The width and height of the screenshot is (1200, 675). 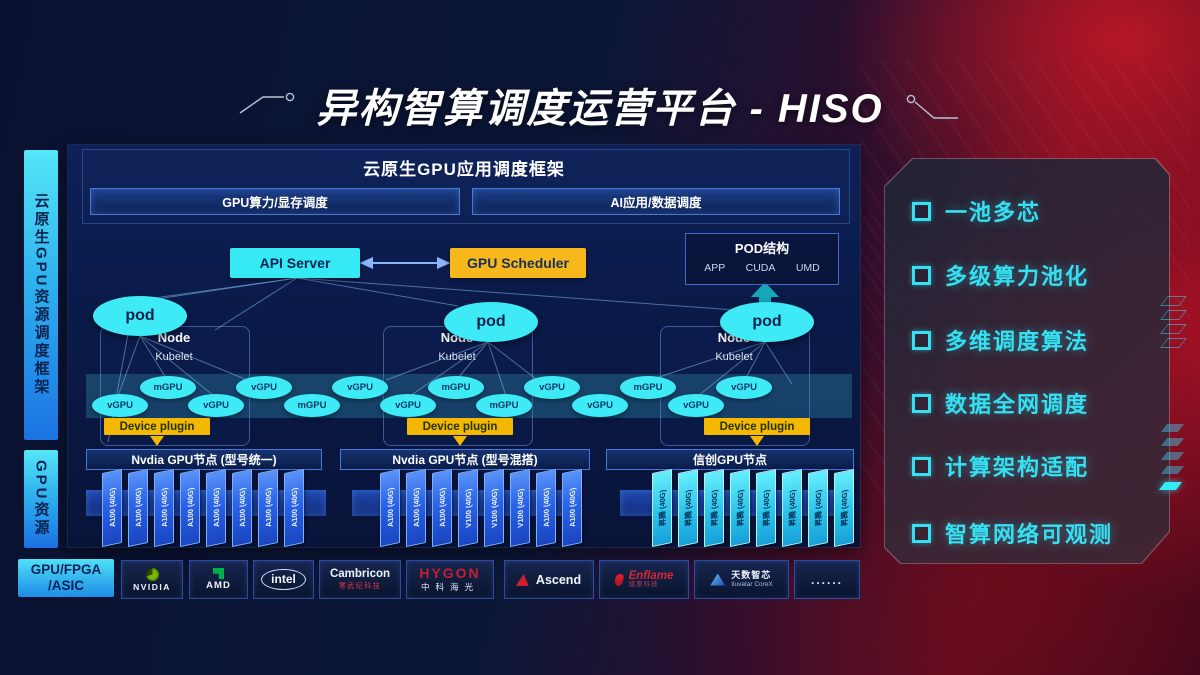 I want to click on iluvatar-logo-icon, so click(x=718, y=579).